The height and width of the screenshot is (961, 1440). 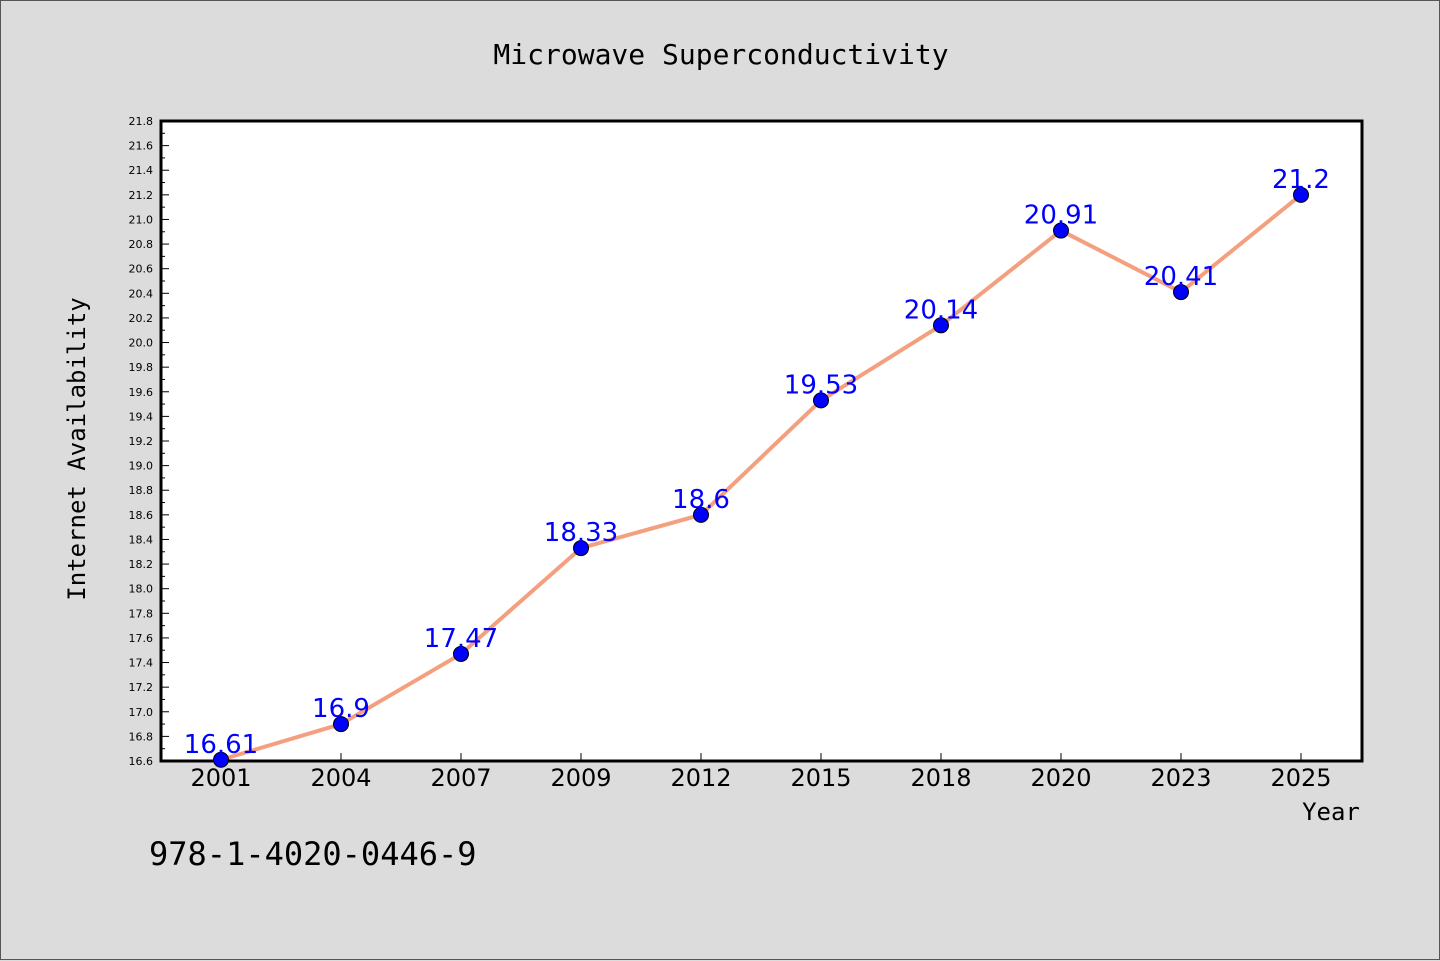 What do you see at coordinates (77, 448) in the screenshot?
I see `y-axis-label: Internet Availability` at bounding box center [77, 448].